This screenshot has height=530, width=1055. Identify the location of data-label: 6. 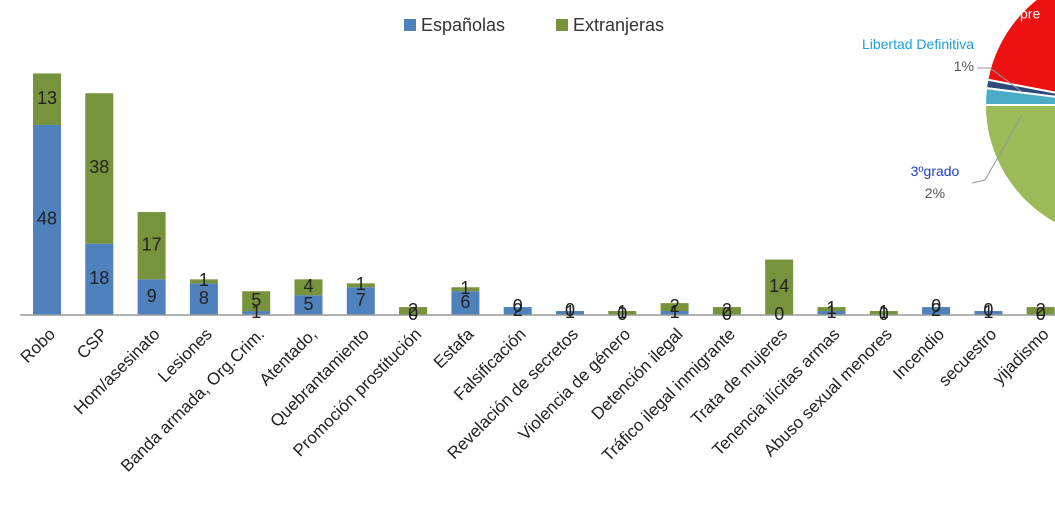
(465, 302).